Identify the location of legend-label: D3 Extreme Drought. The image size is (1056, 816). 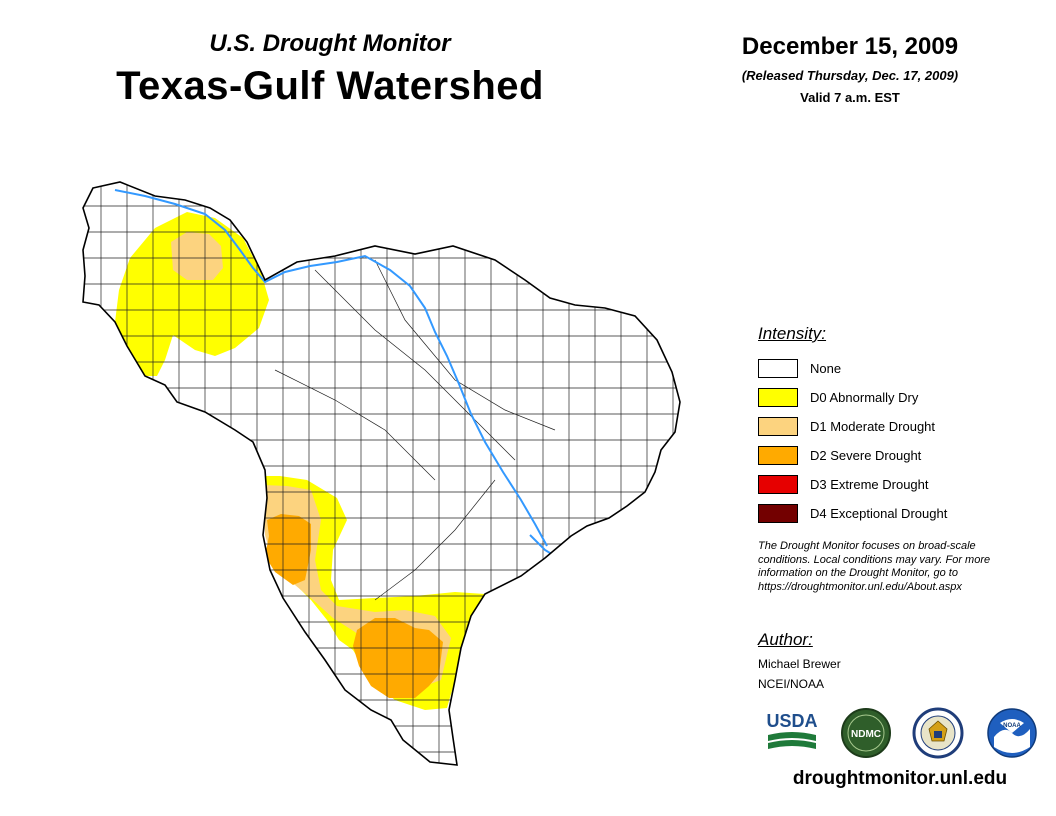
(869, 484).